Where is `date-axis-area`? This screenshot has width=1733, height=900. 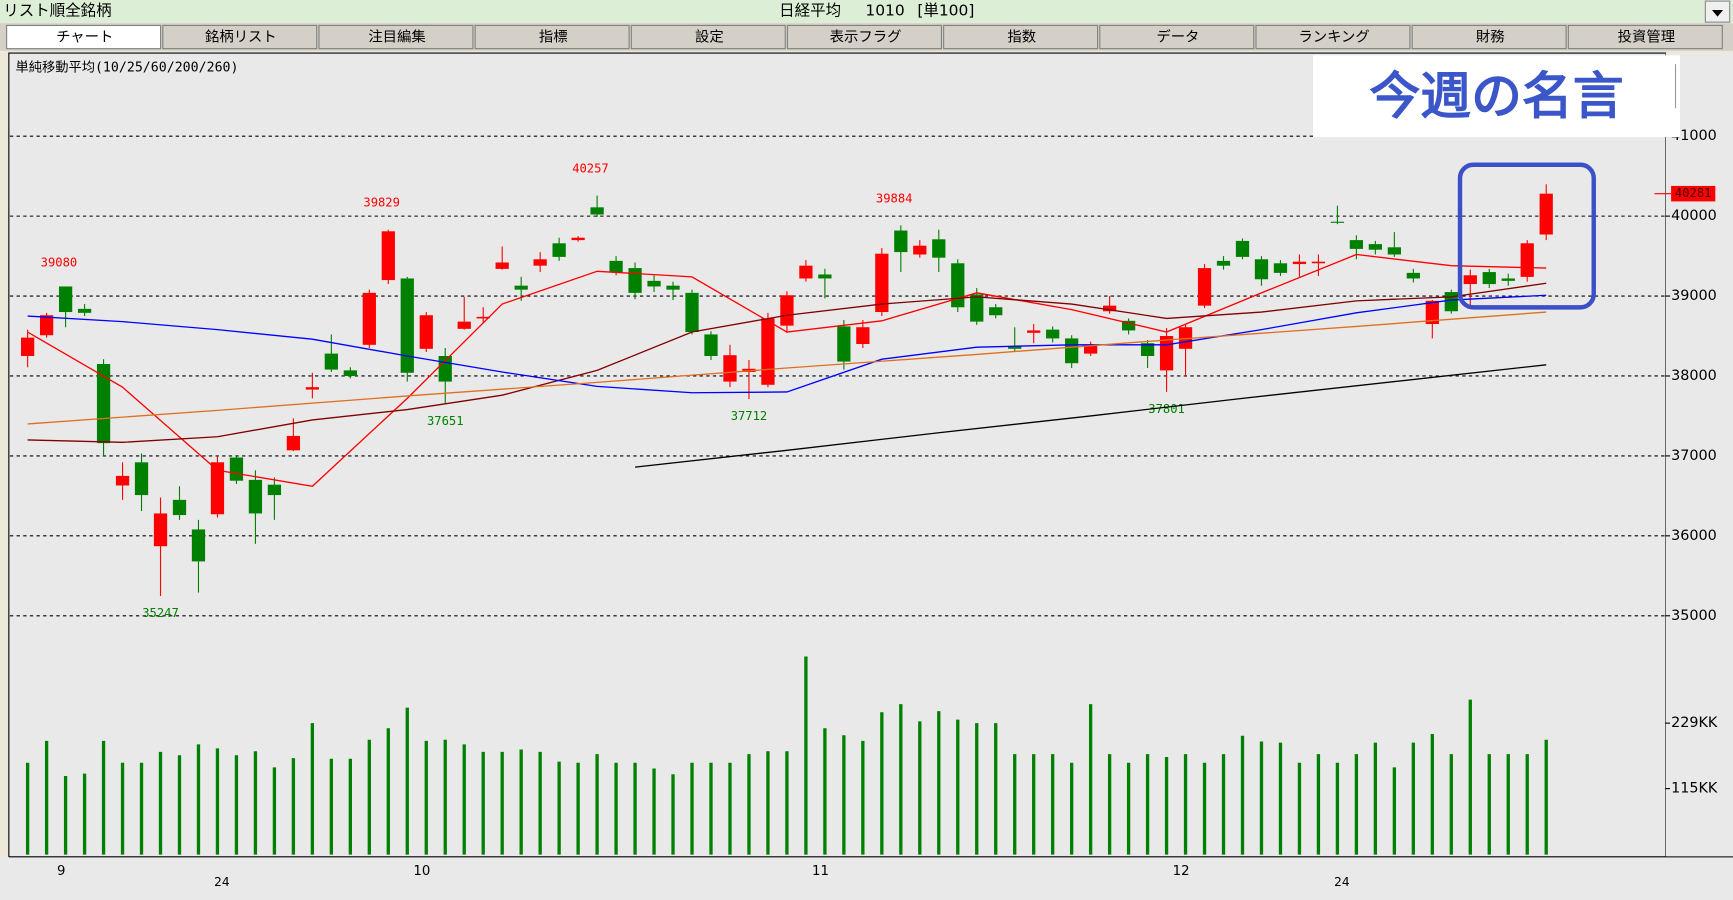 date-axis-area is located at coordinates (866, 878).